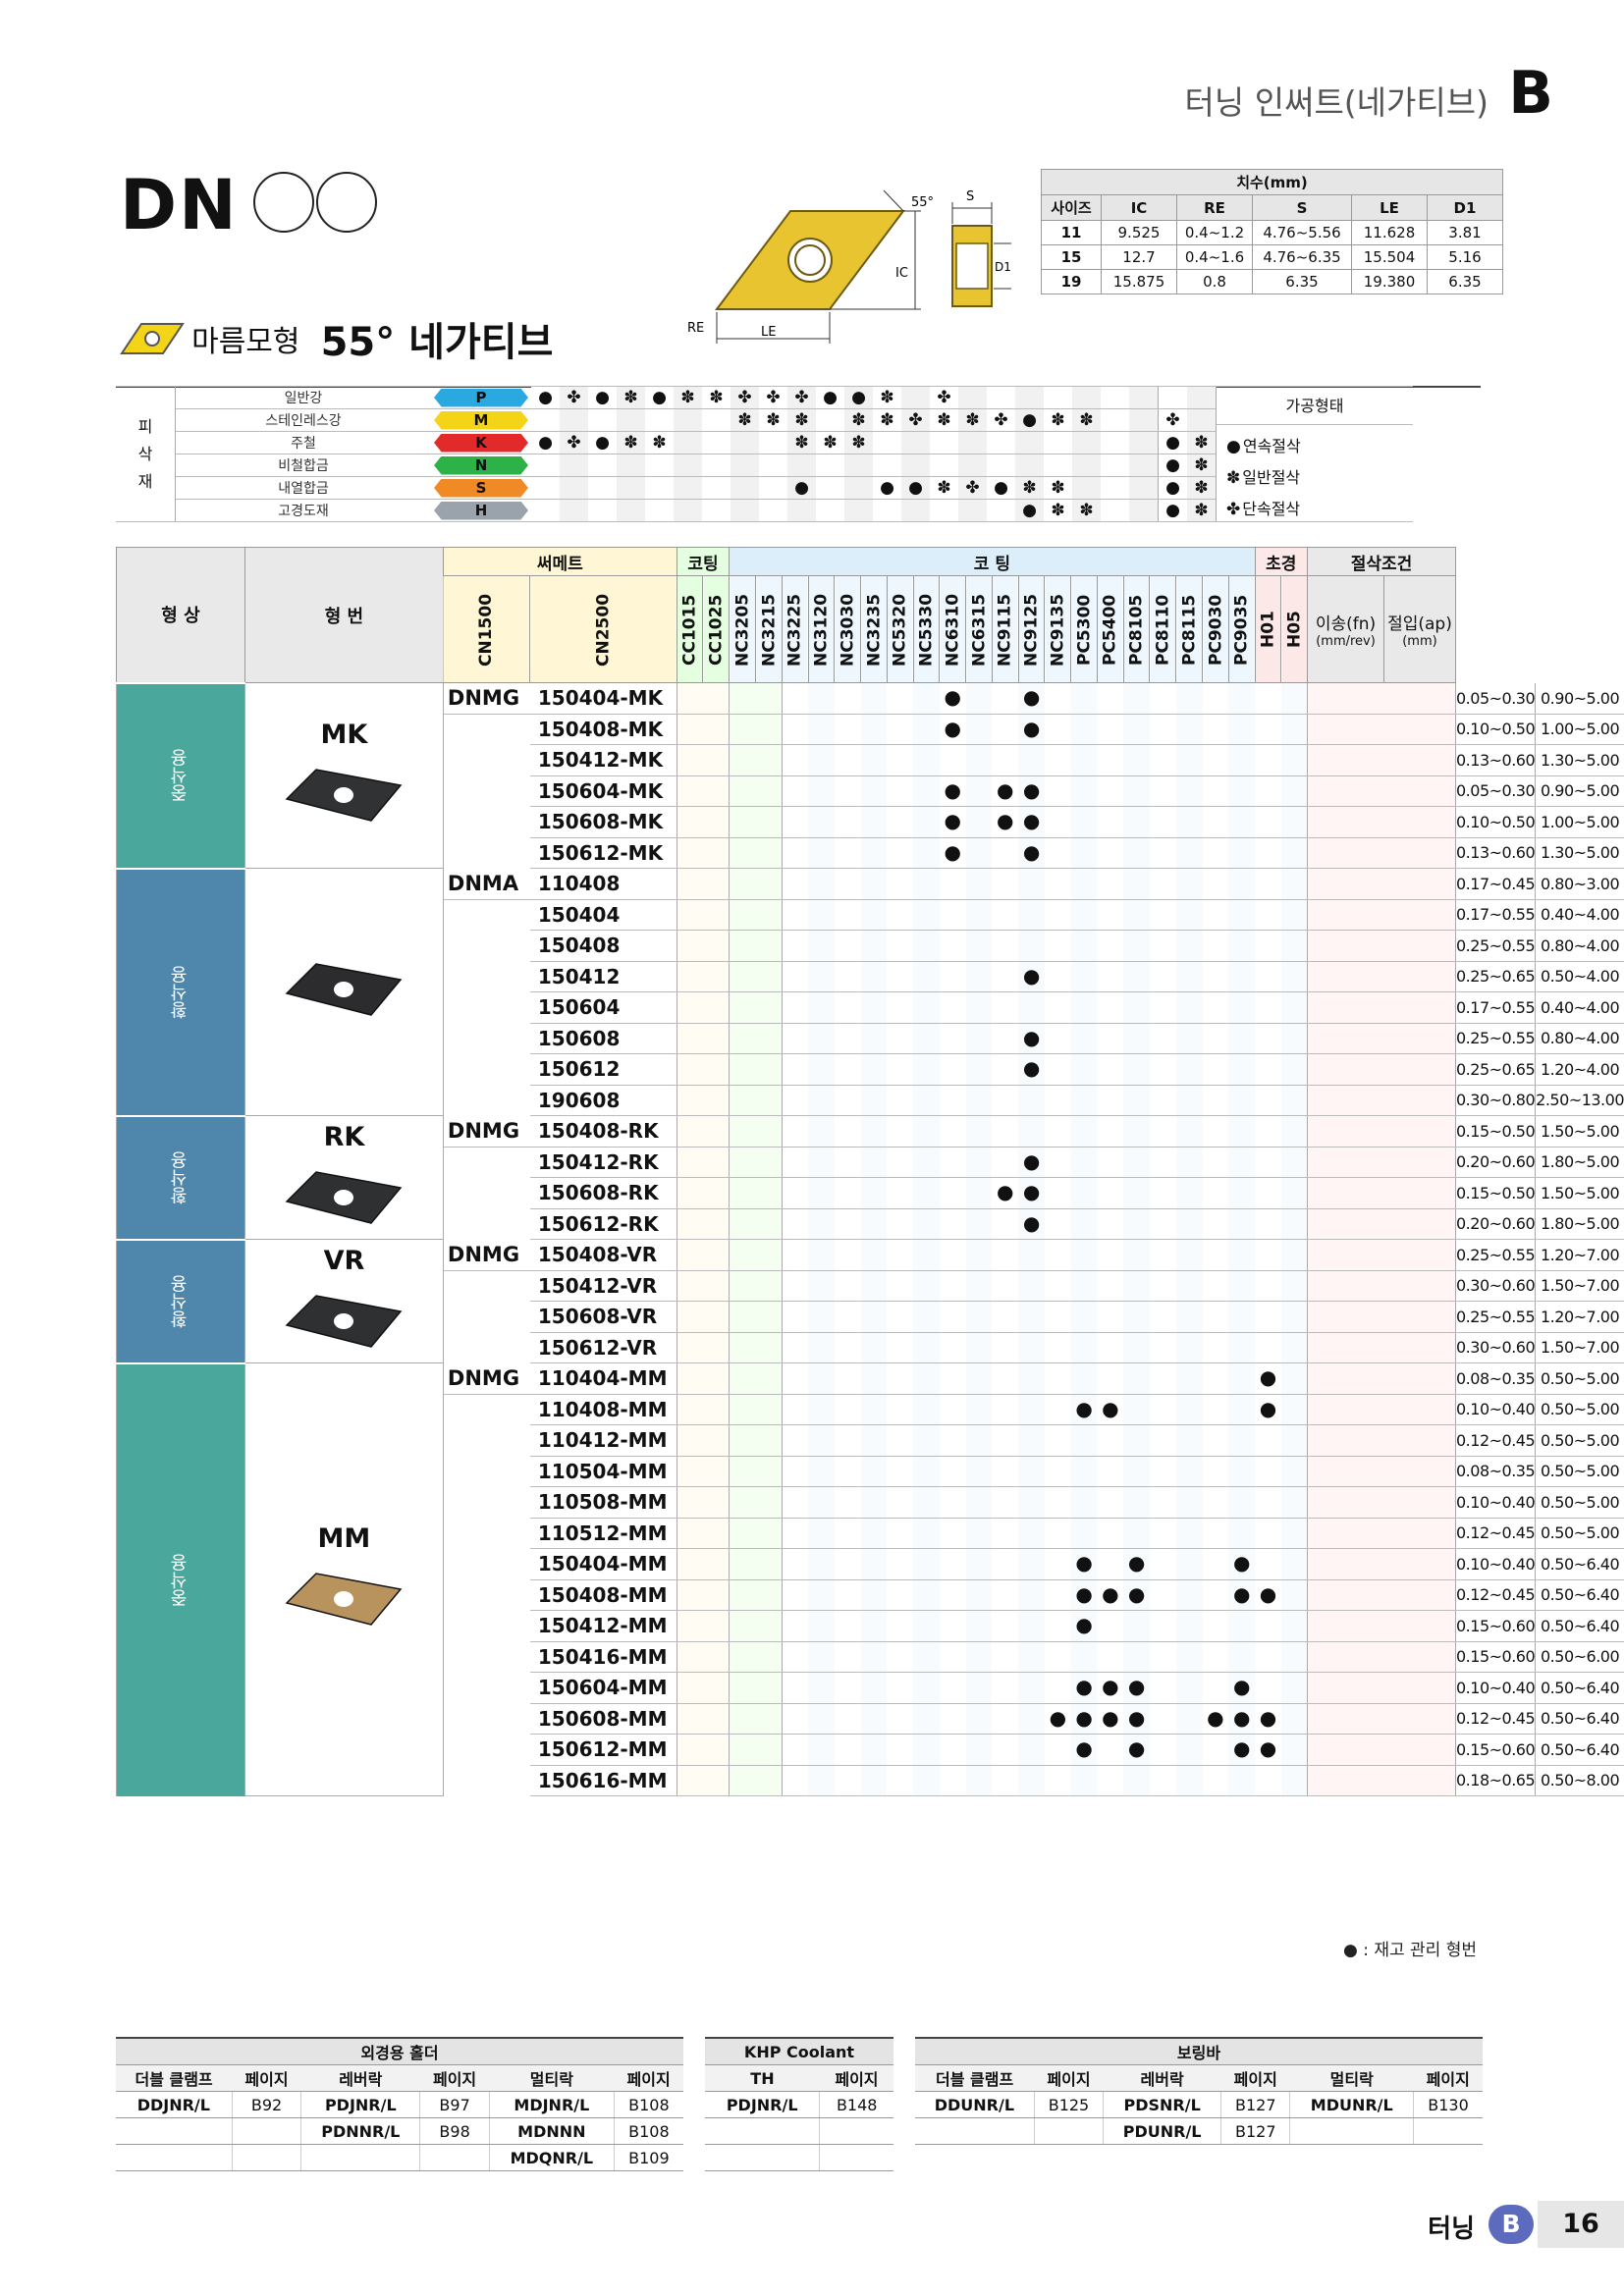  Describe the element at coordinates (344, 1197) in the screenshot. I see `insert-image` at that location.